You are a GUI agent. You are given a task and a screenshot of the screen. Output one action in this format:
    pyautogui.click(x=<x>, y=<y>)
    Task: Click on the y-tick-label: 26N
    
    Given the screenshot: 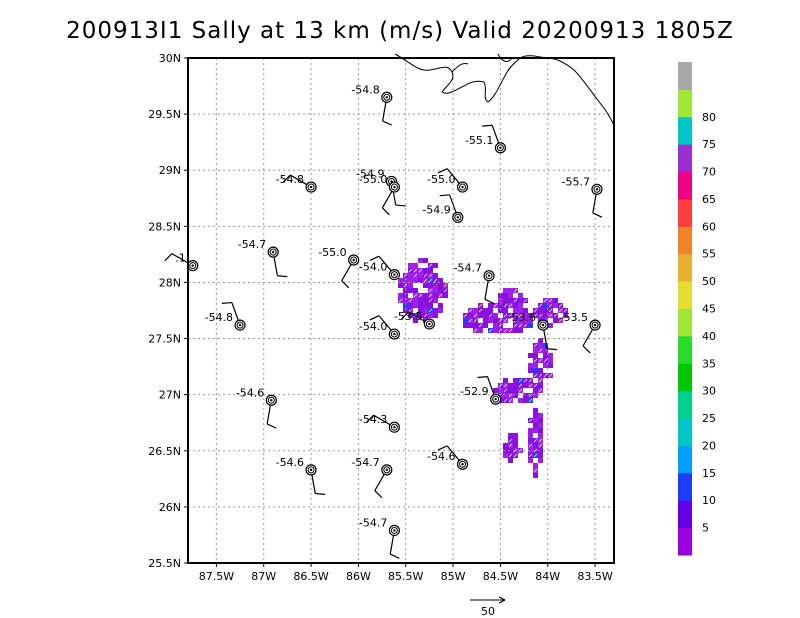 What is the action you would take?
    pyautogui.click(x=170, y=507)
    